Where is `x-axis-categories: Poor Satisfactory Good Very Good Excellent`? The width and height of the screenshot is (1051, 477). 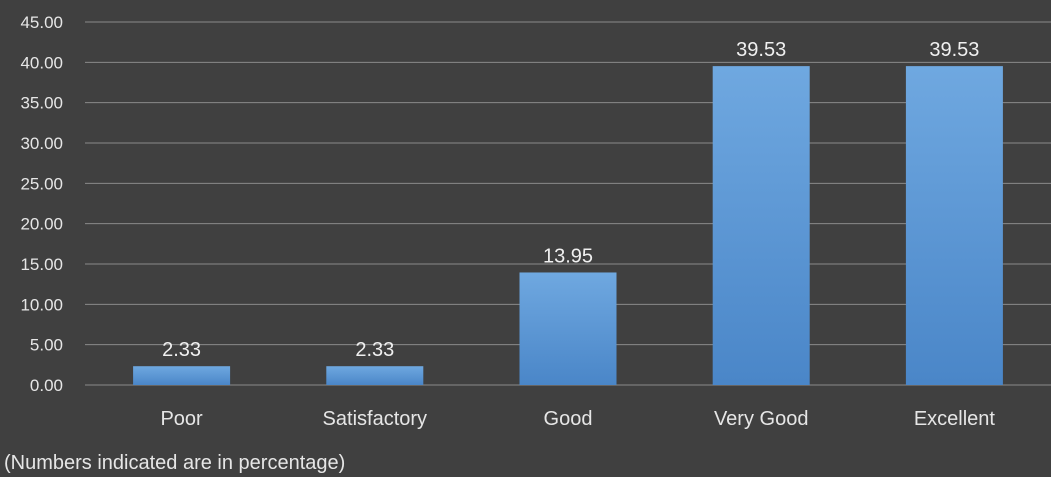 x-axis-categories: Poor Satisfactory Good Very Good Excellent is located at coordinates (577, 419).